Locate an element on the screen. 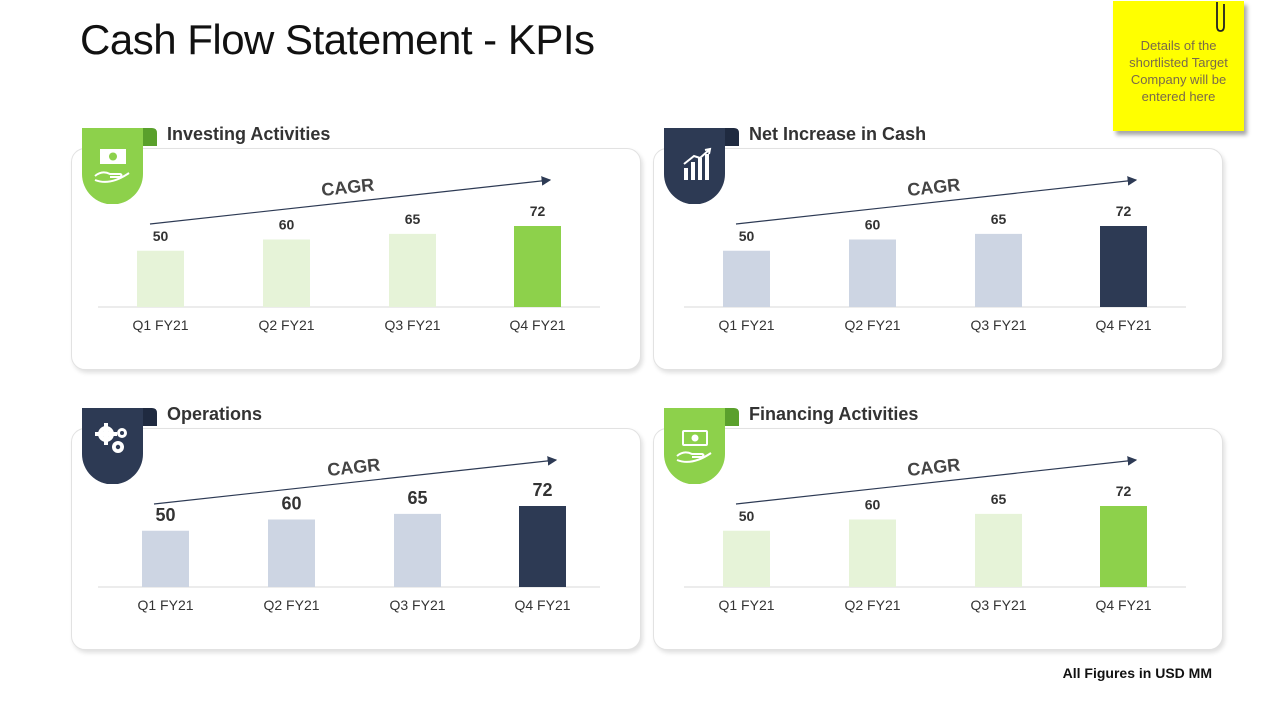  operations-chart: CAGR 50 Q1 FY21 60 Q2 FY21 65 Q3 FY21 72 Q4 FY21 is located at coordinates (349, 534).